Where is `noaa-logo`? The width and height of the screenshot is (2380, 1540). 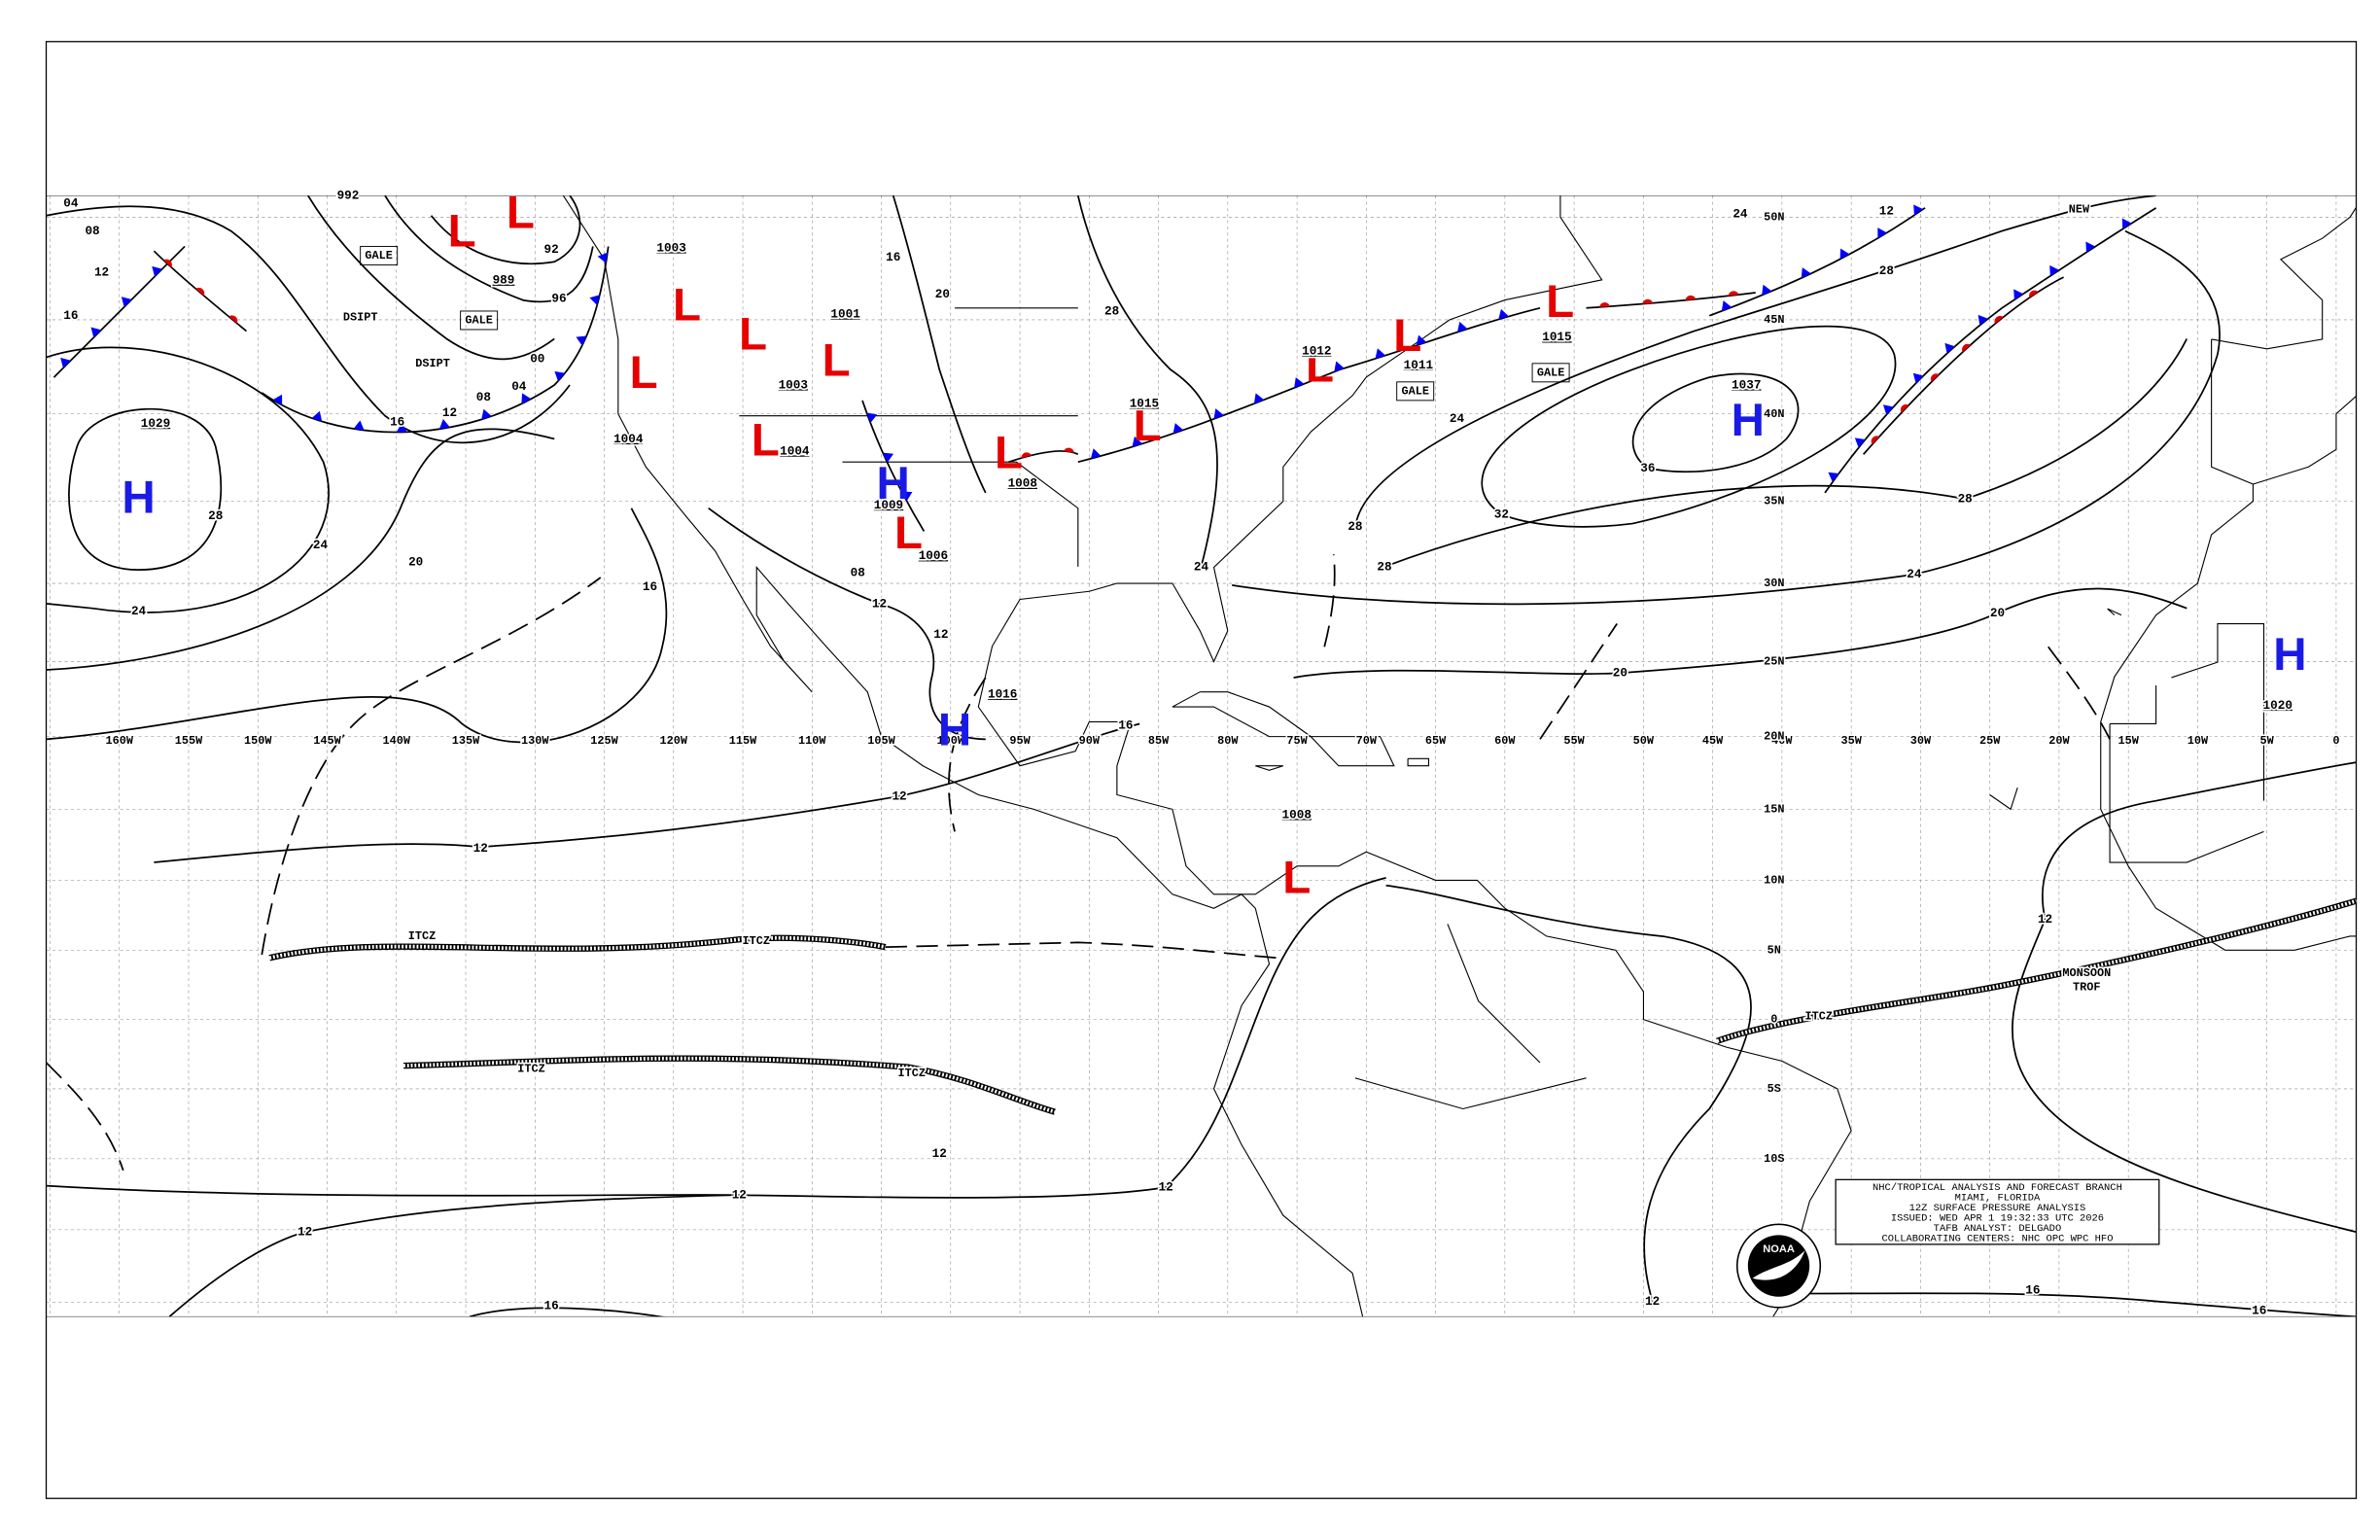 noaa-logo is located at coordinates (1778, 1266).